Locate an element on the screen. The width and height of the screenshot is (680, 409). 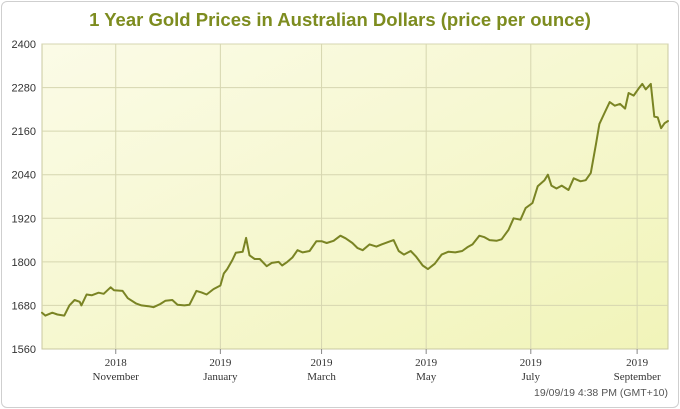
y-tick-label: 1560 is located at coordinates (24, 350).